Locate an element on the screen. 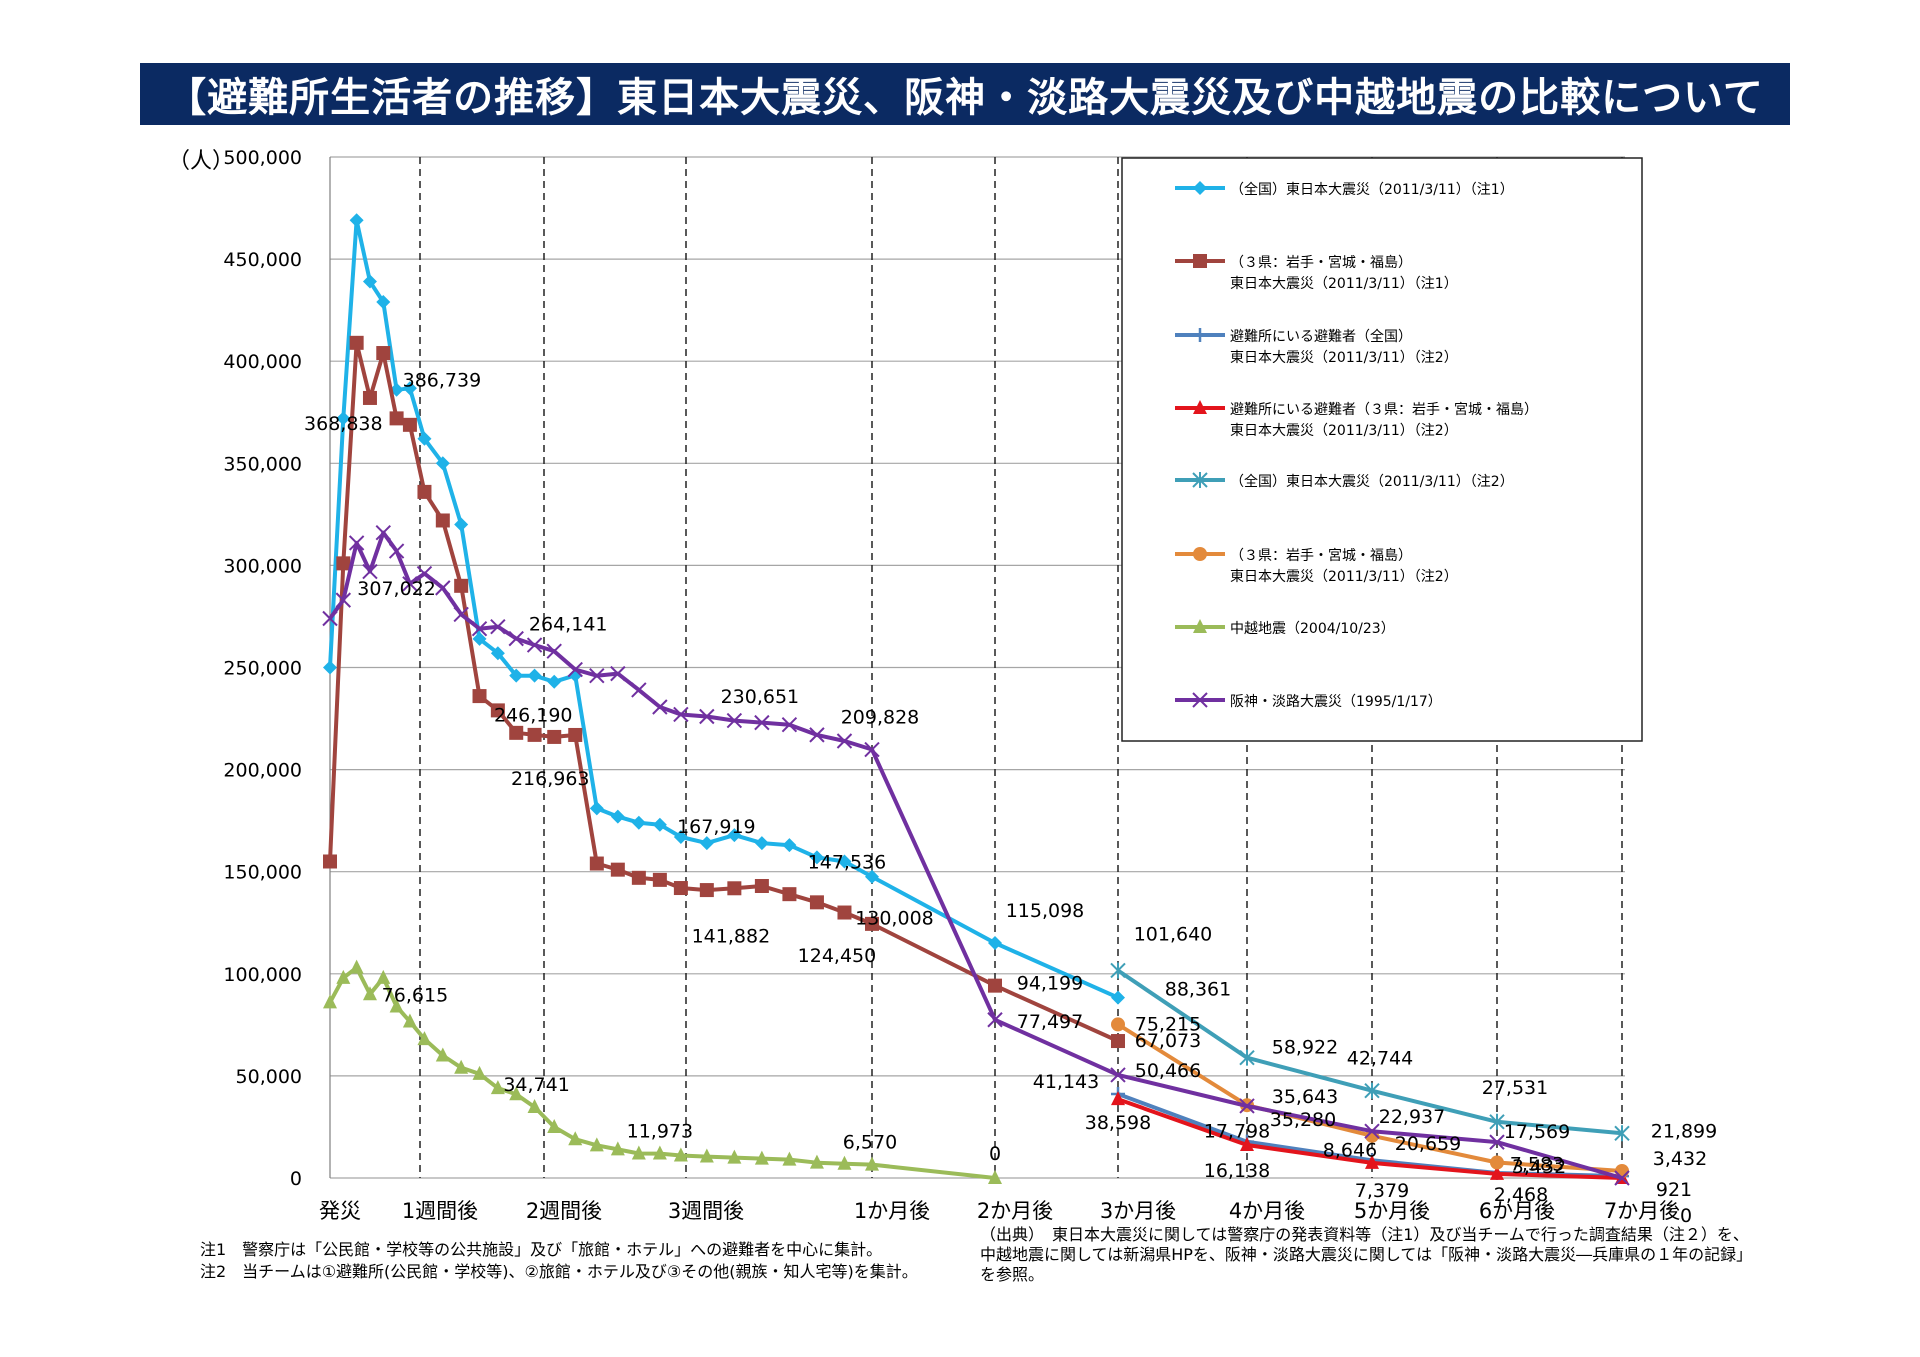  x-tick-label: 1か月後 is located at coordinates (892, 1211).